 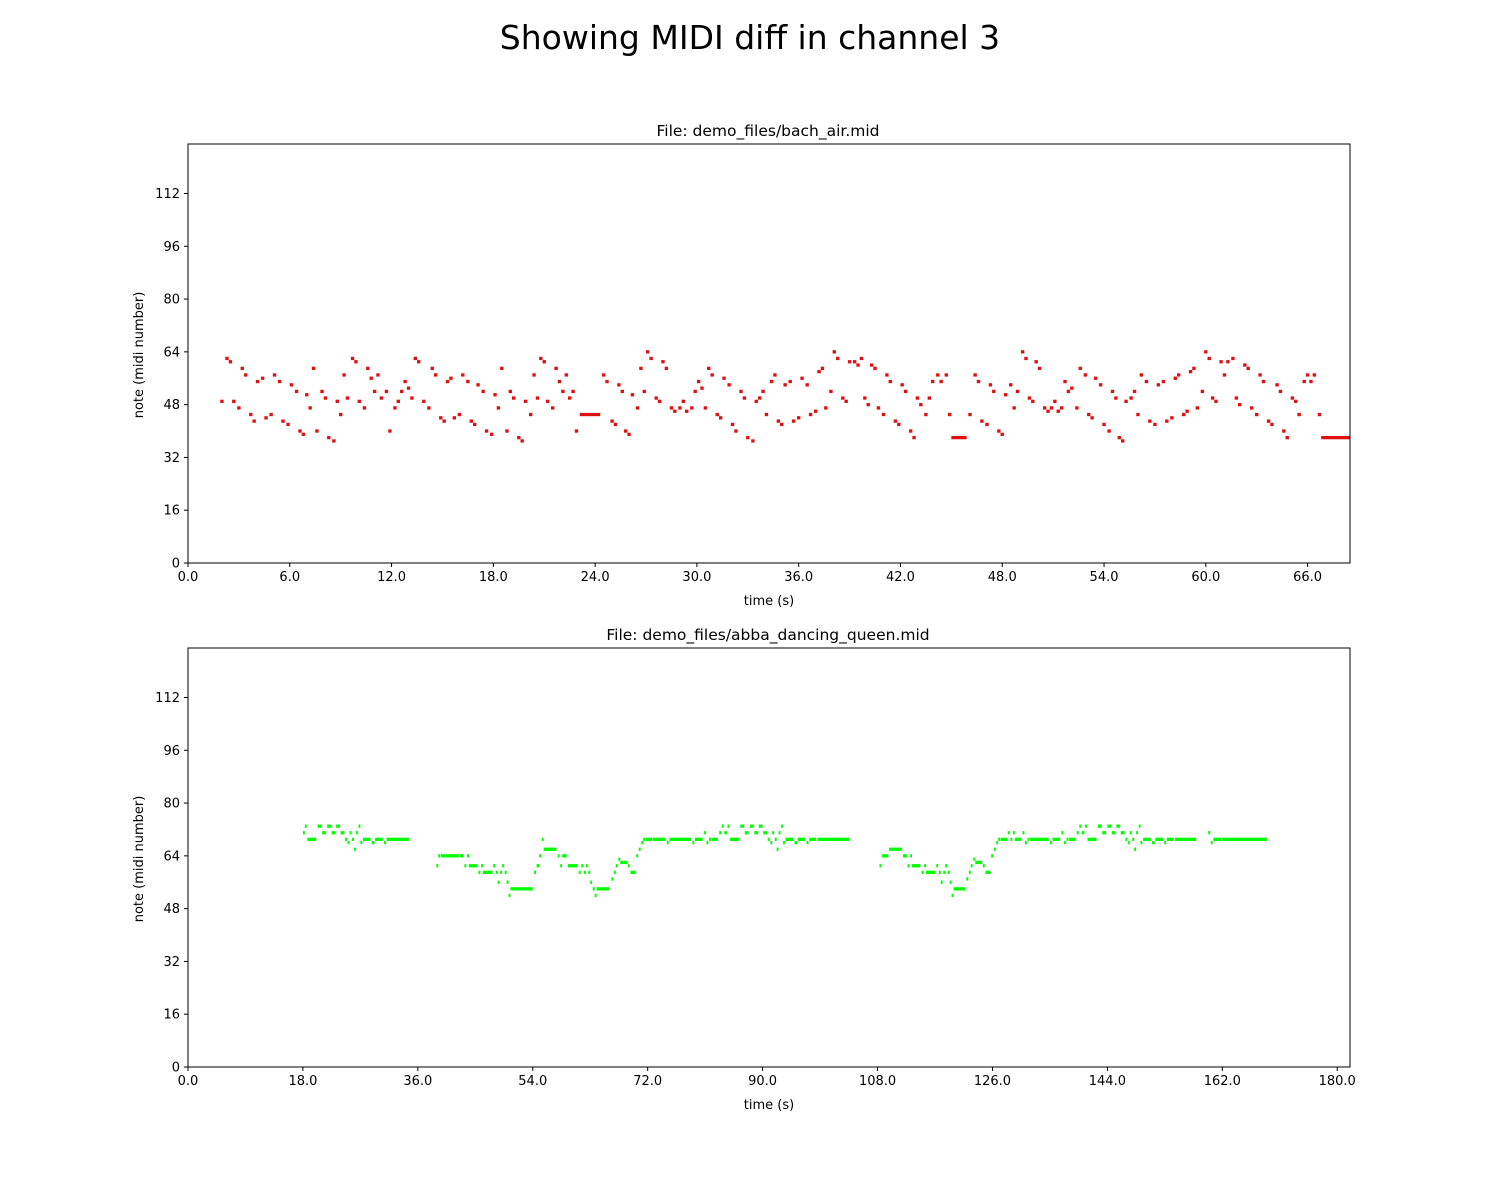 What do you see at coordinates (1337, 1081) in the screenshot?
I see `x-tick-label: 180.0` at bounding box center [1337, 1081].